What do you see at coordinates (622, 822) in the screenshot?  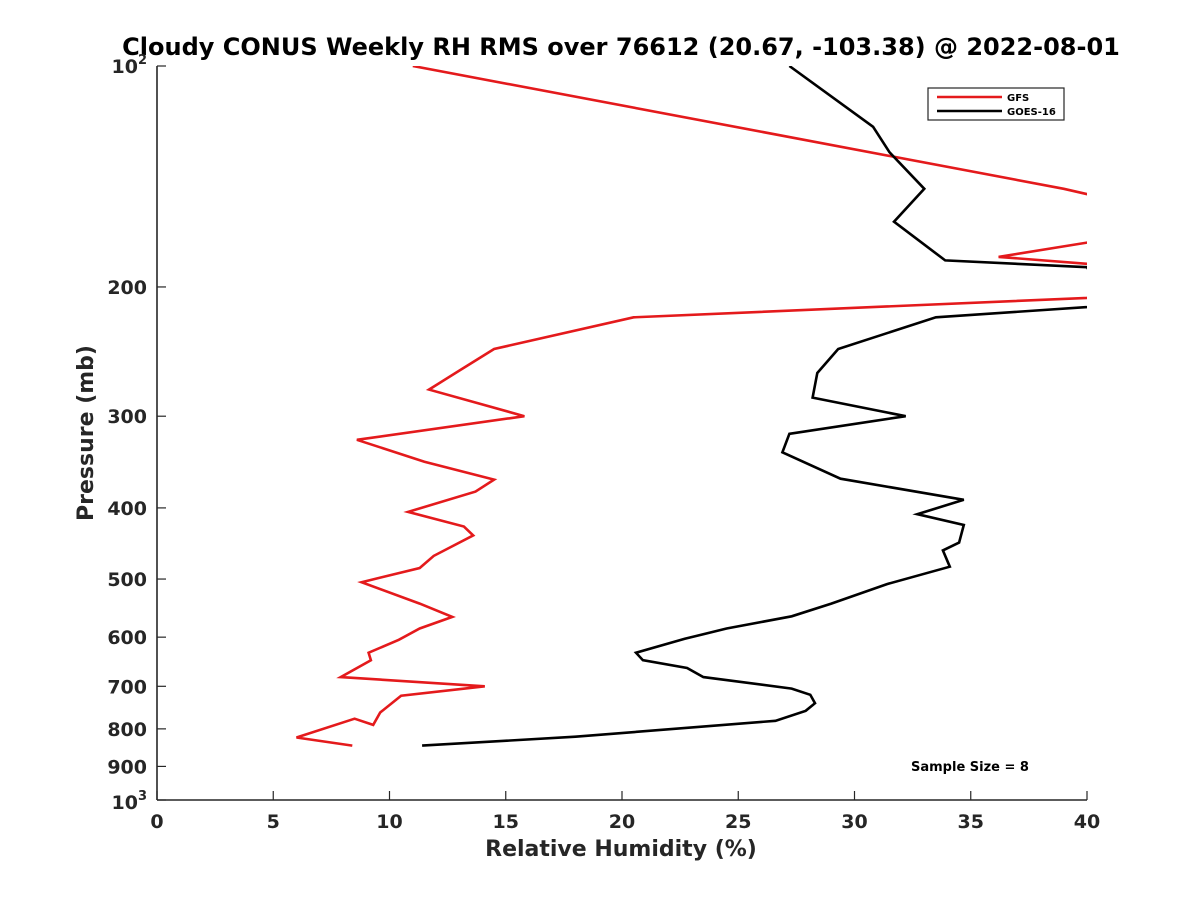 I see `x-tick-label: 20` at bounding box center [622, 822].